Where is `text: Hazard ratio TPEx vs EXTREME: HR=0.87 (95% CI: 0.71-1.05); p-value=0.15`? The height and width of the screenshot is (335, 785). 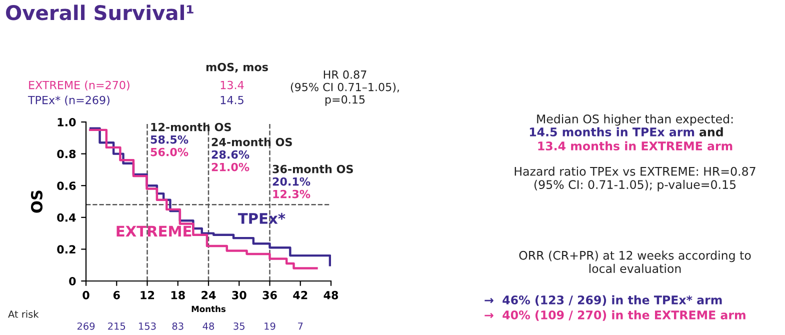
text: Hazard ratio TPEx vs EXTREME: HR=0.87 (95% CI: 0.71-1.05); p-value=0.15 is located at coordinates (635, 179).